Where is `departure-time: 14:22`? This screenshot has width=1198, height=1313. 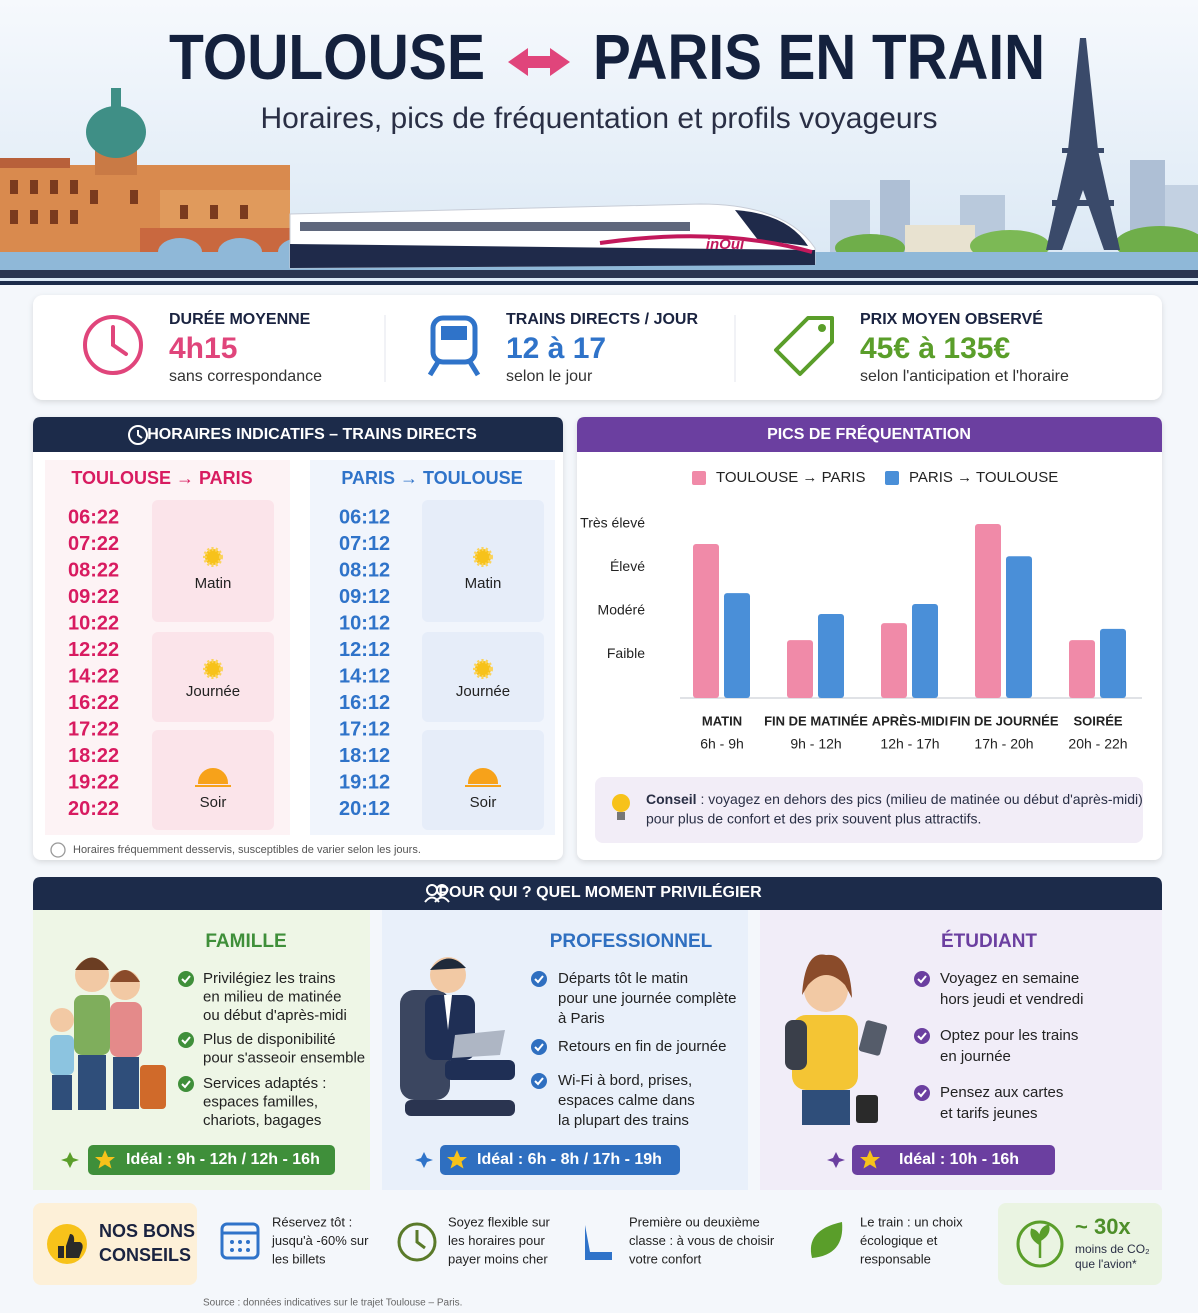 departure-time: 14:22 is located at coordinates (93, 676).